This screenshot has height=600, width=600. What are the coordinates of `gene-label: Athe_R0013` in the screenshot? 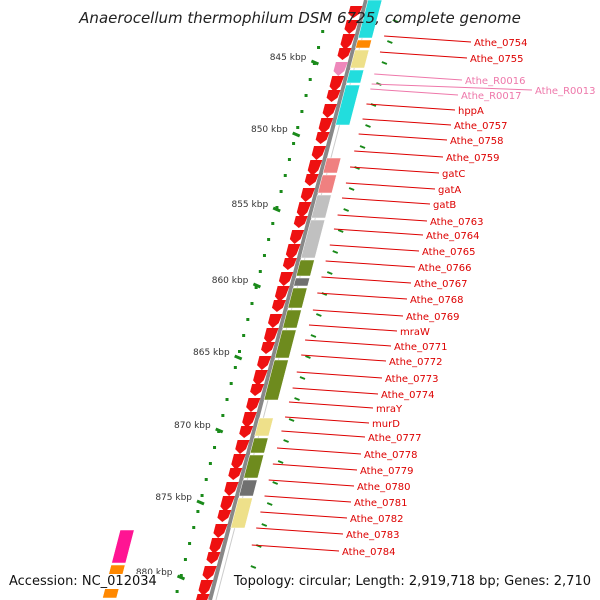 It's located at (565, 91).